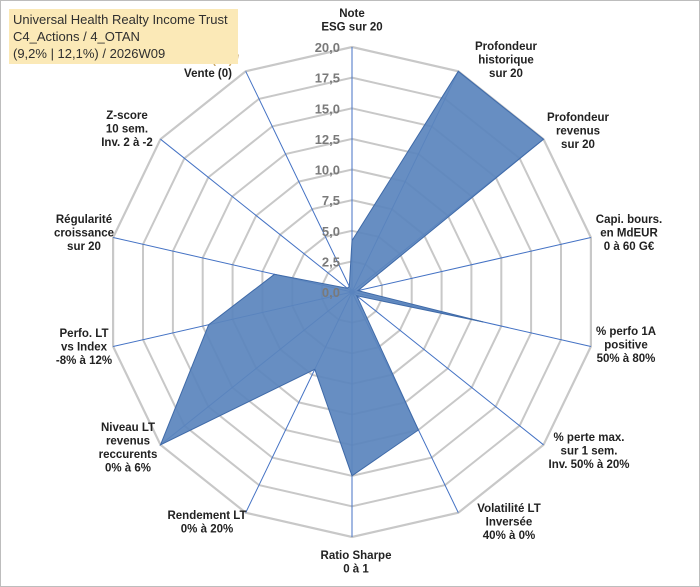  I want to click on radial-tick-label: 12,5, so click(327, 139).